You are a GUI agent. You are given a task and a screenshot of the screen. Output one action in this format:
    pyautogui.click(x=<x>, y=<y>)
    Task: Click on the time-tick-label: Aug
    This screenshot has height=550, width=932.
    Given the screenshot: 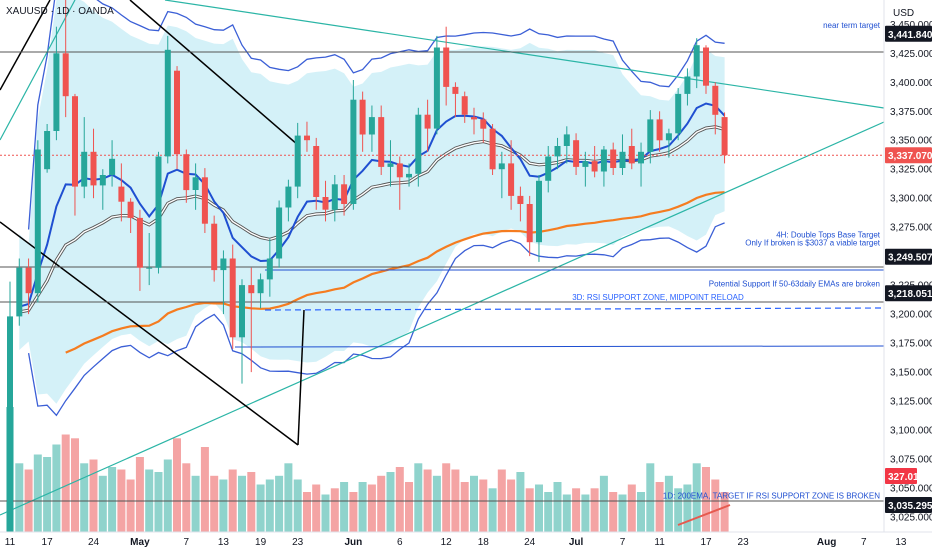 What is the action you would take?
    pyautogui.click(x=826, y=542)
    